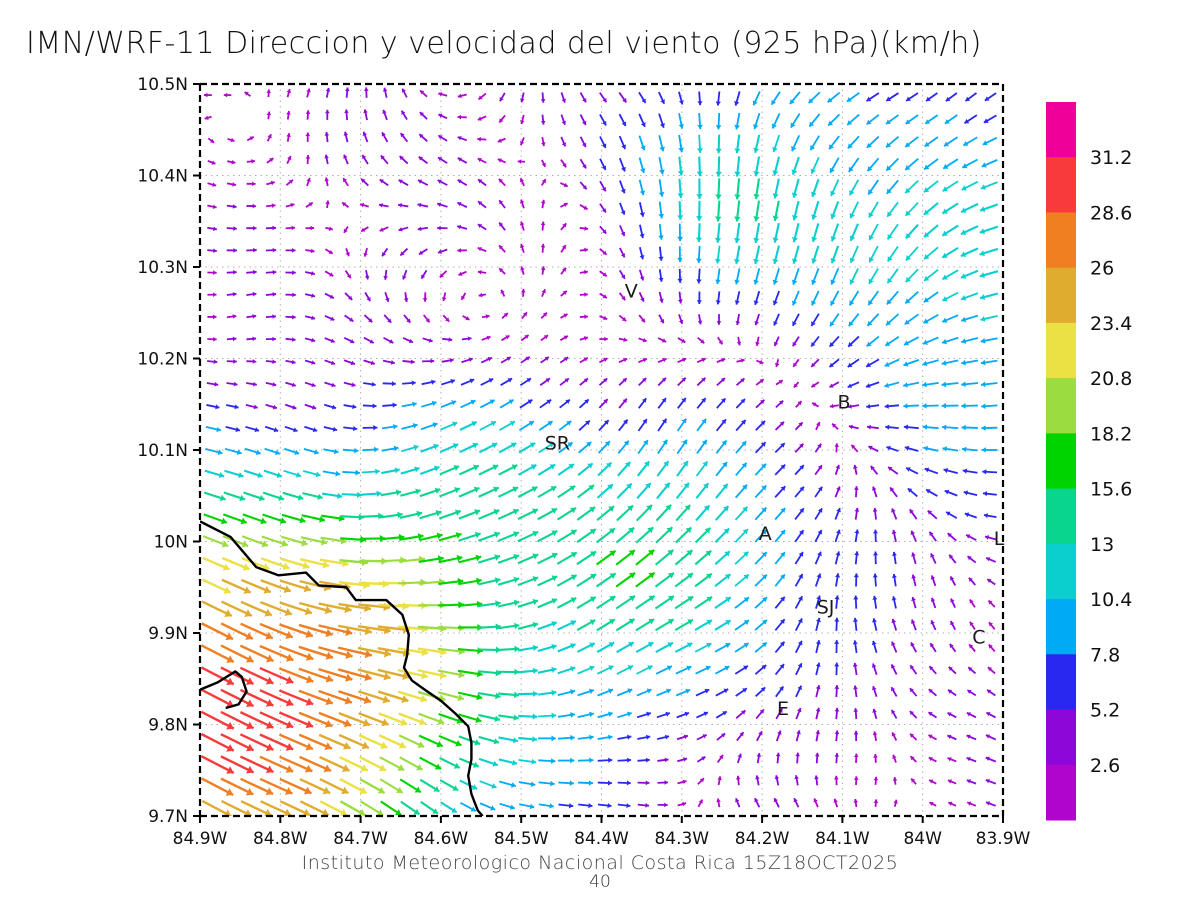  Describe the element at coordinates (557, 444) in the screenshot. I see `station-label-sr: SR` at that location.